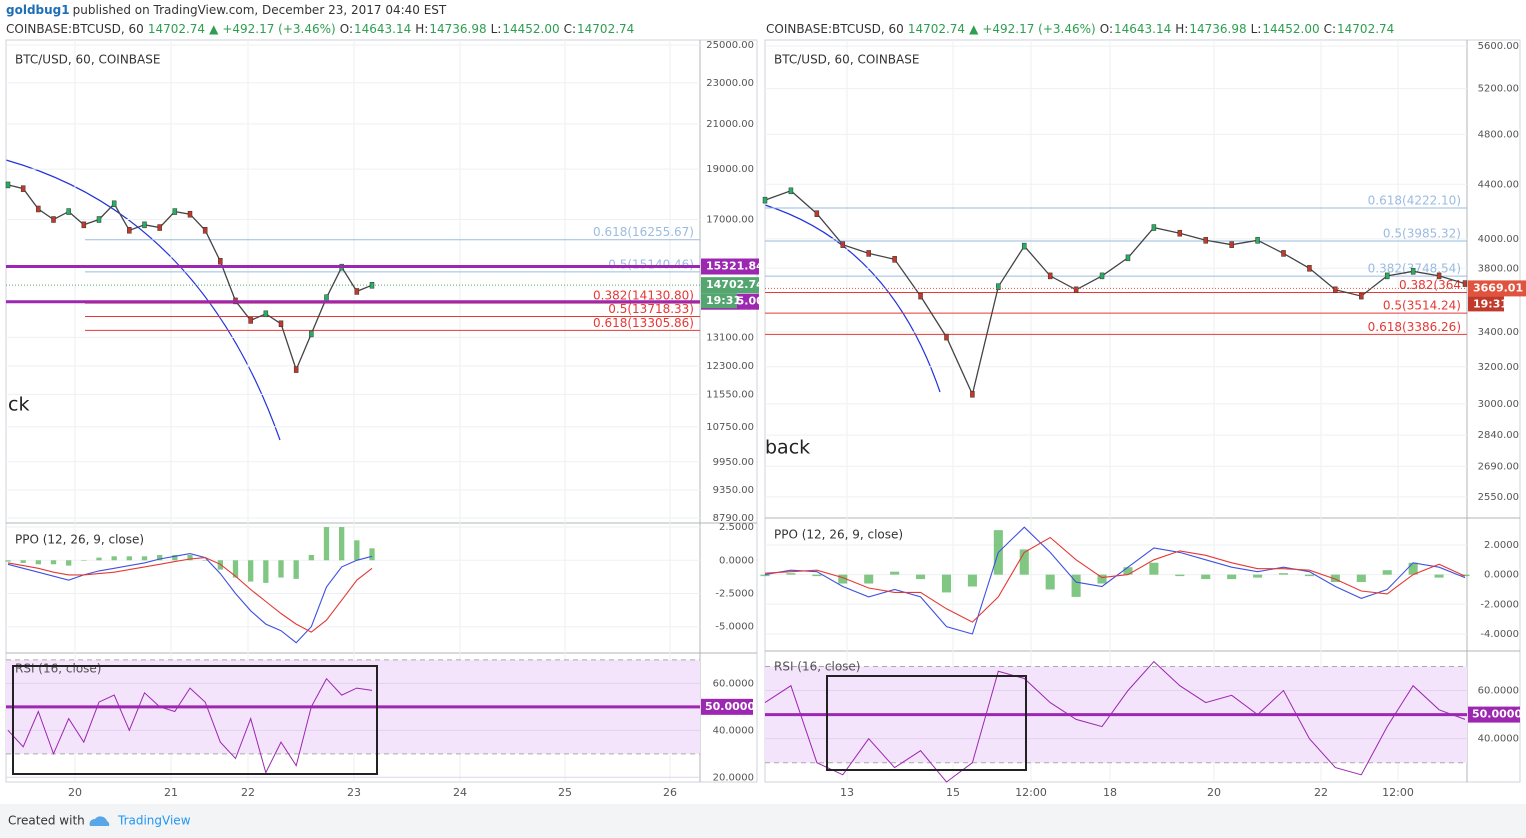  Describe the element at coordinates (458, 29) in the screenshot. I see `ohlc-value: 14736.98` at that location.